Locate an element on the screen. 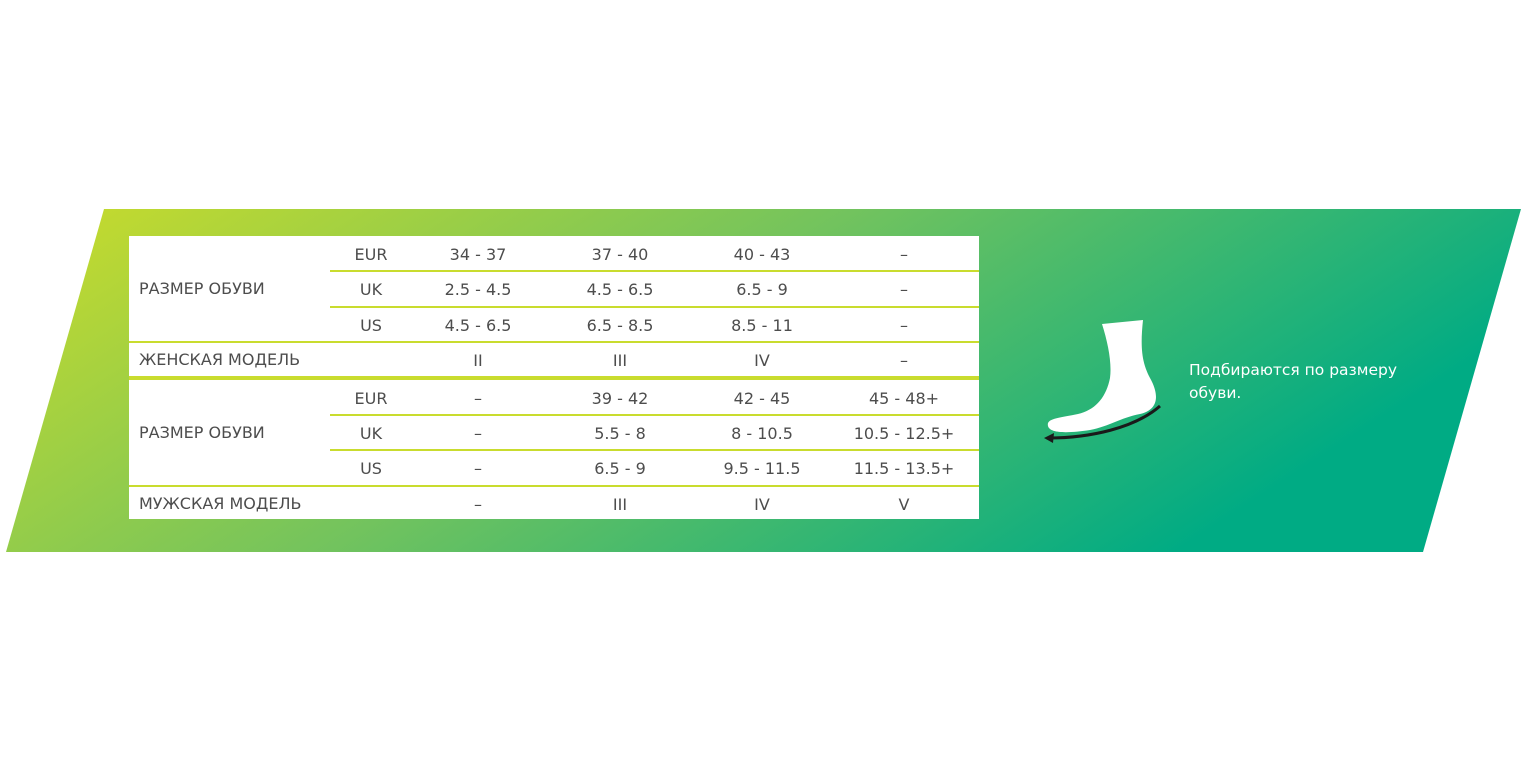 The height and width of the screenshot is (764, 1528). size-cell: 8.5 - 11 is located at coordinates (762, 325).